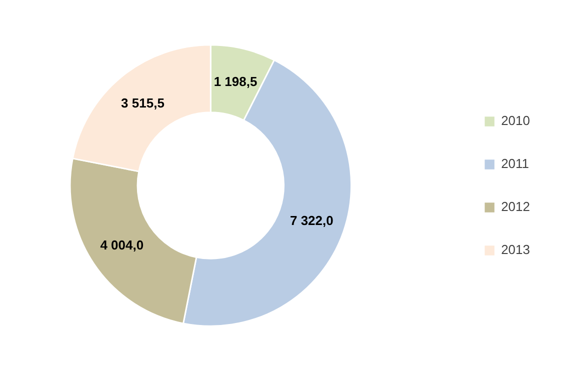 Image resolution: width=579 pixels, height=372 pixels. What do you see at coordinates (515, 120) in the screenshot?
I see `legend-label: 2010` at bounding box center [515, 120].